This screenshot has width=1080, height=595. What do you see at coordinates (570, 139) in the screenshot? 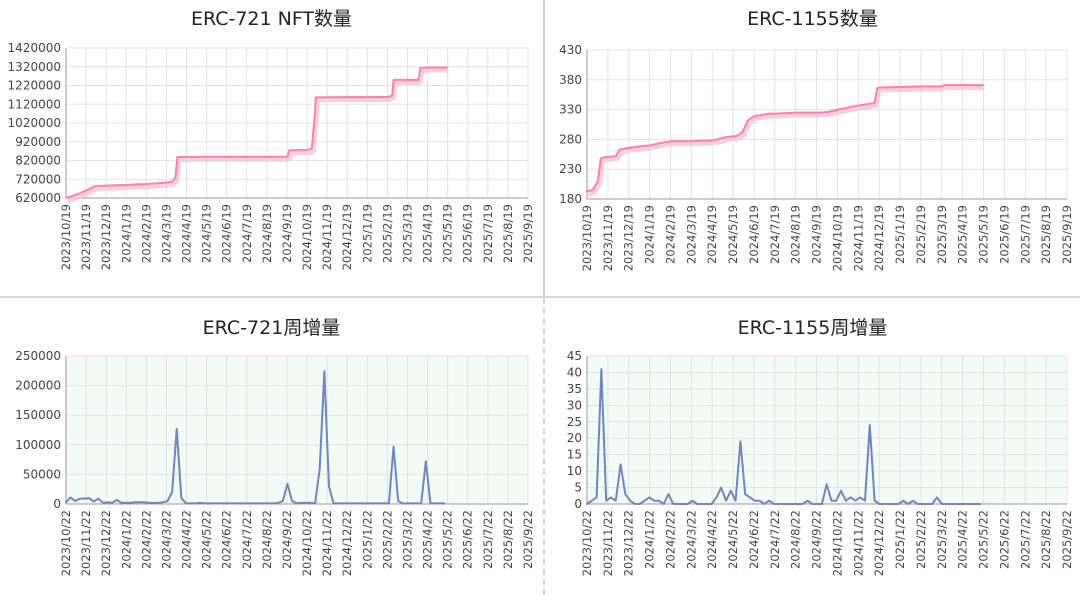
I see `y-tick-label: 280` at bounding box center [570, 139].